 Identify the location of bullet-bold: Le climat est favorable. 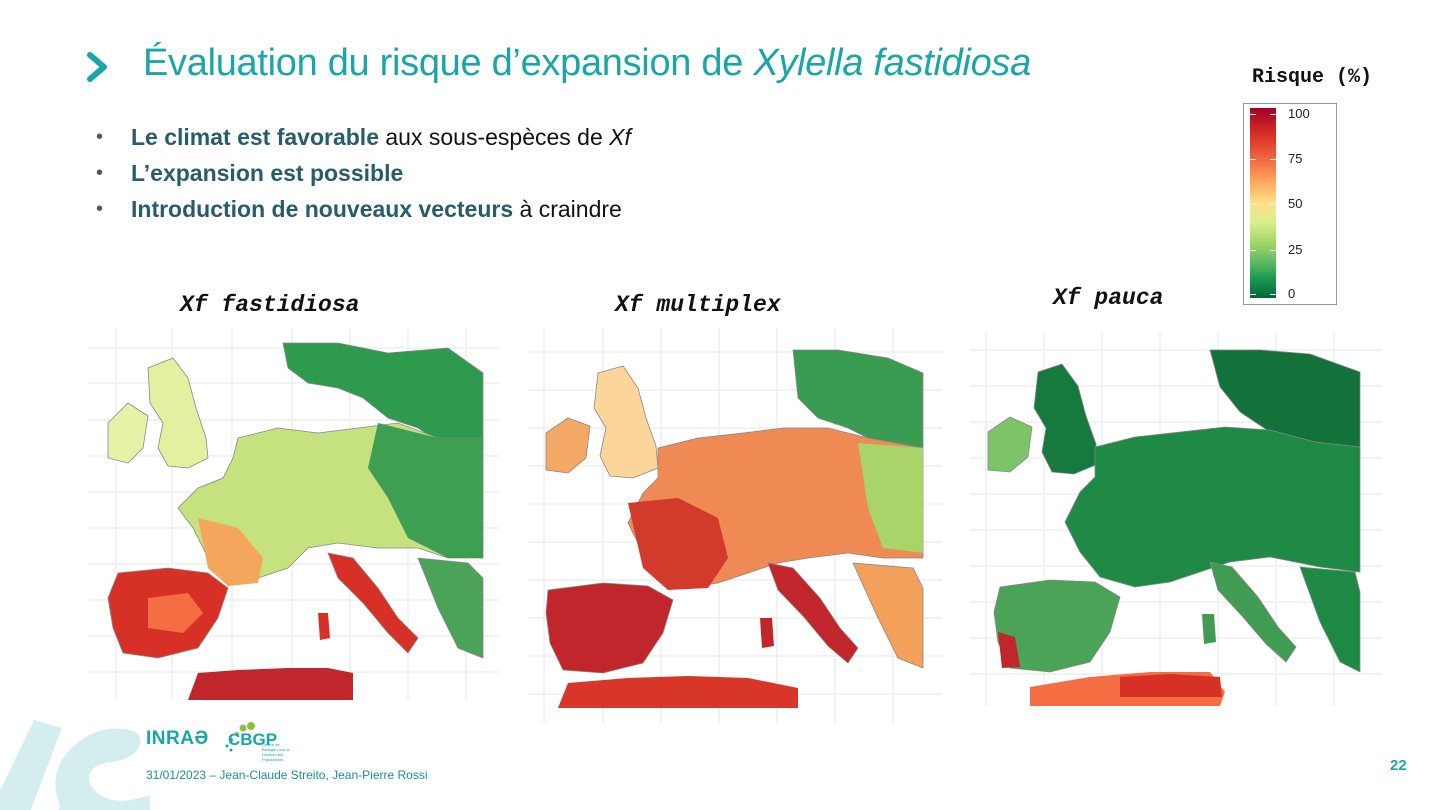
(255, 137).